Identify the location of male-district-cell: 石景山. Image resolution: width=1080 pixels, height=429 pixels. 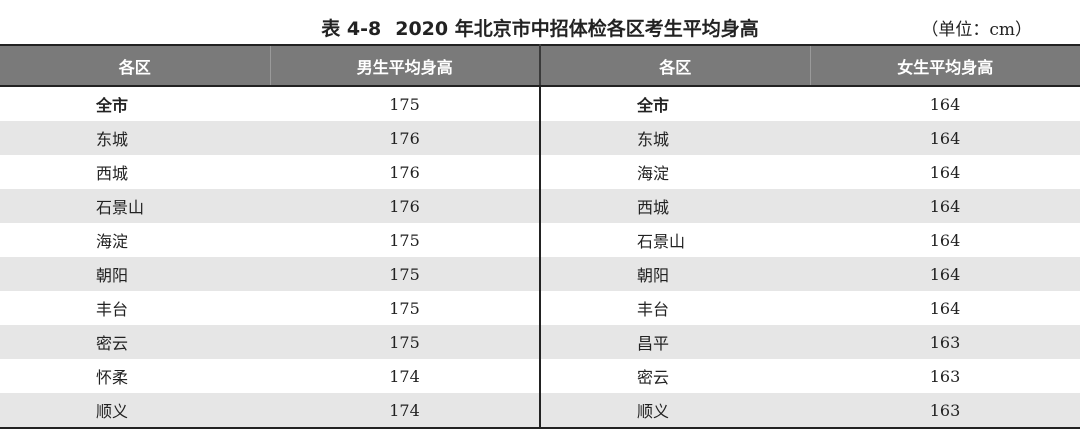
(135, 206).